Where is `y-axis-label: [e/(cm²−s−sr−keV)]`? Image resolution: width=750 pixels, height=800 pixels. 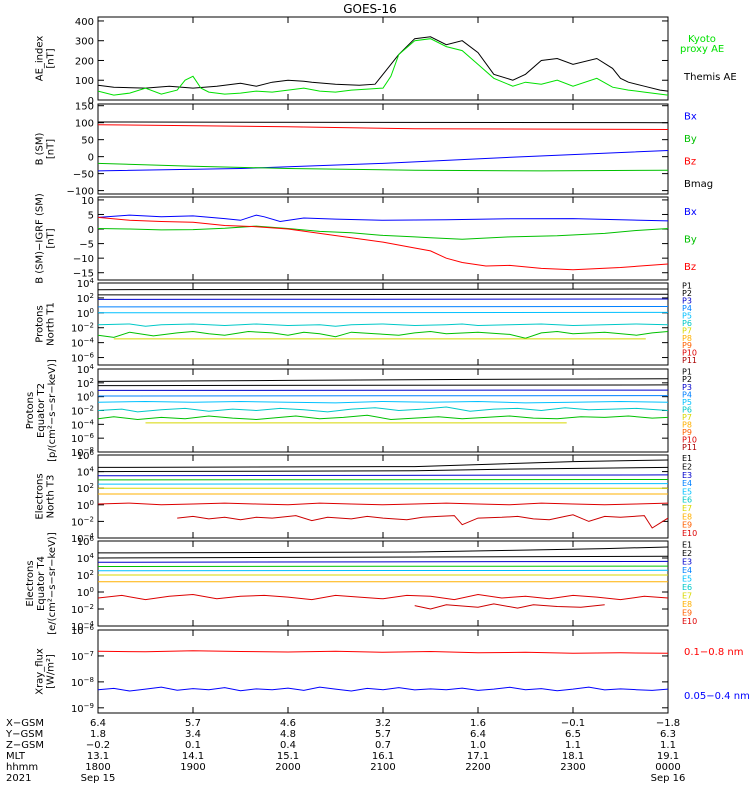
y-axis-label: [e/(cm²−s−sr−keV)] is located at coordinates (52, 583).